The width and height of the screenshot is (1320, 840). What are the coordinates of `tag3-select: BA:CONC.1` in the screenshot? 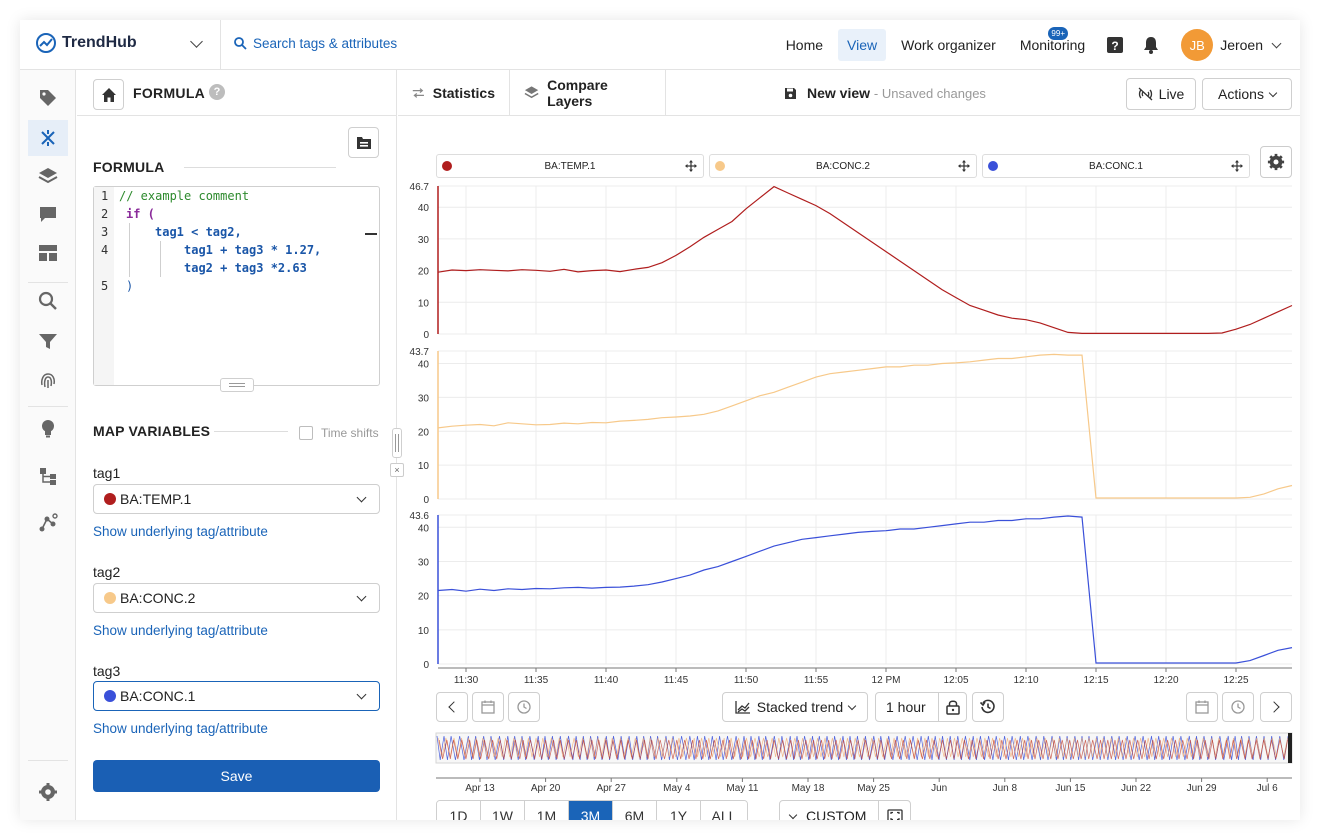 It's located at (236, 696).